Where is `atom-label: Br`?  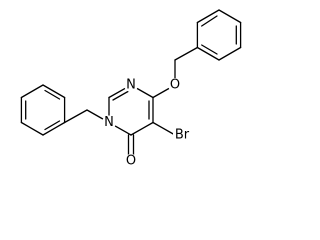
atom-label: Br is located at coordinates (182, 135).